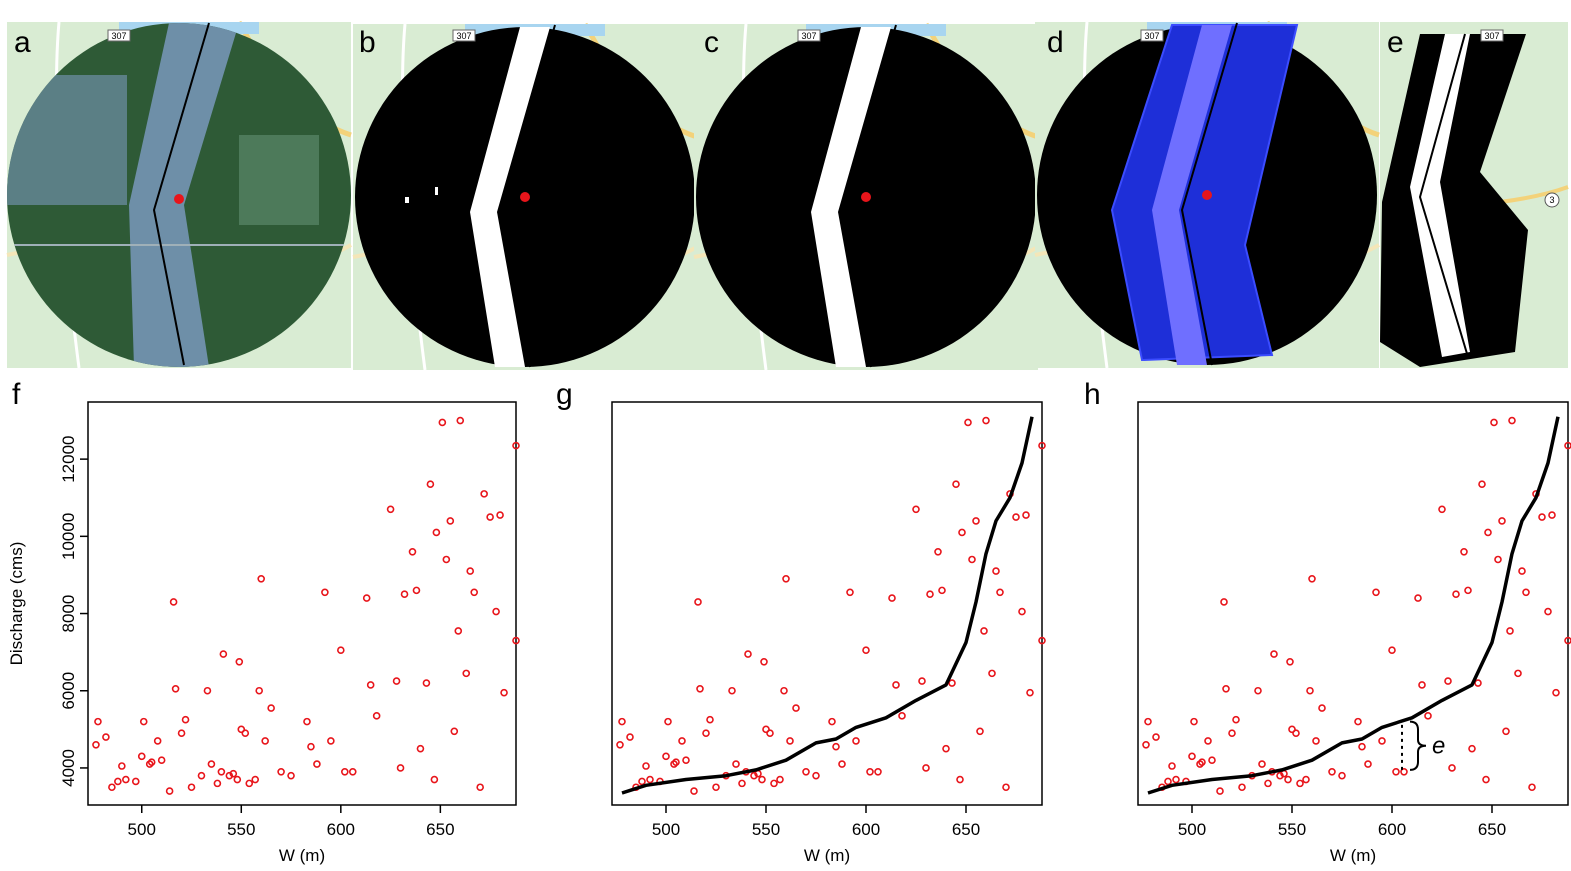 The image size is (1571, 871). Describe the element at coordinates (564, 394) in the screenshot. I see `panel-label: g` at that location.